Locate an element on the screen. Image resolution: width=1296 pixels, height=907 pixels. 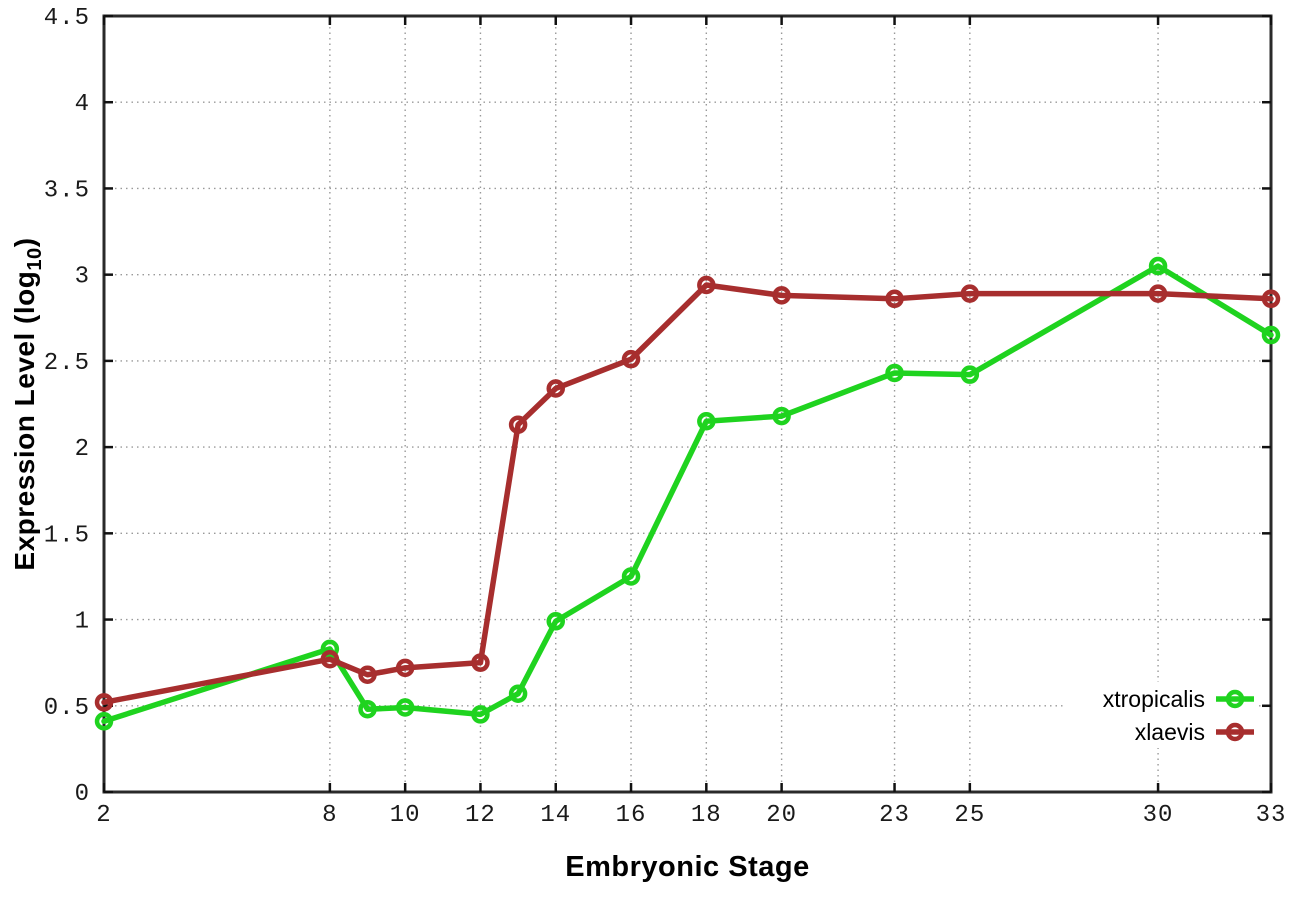
legend: xtropicalis xlaevis is located at coordinates (1162, 715).